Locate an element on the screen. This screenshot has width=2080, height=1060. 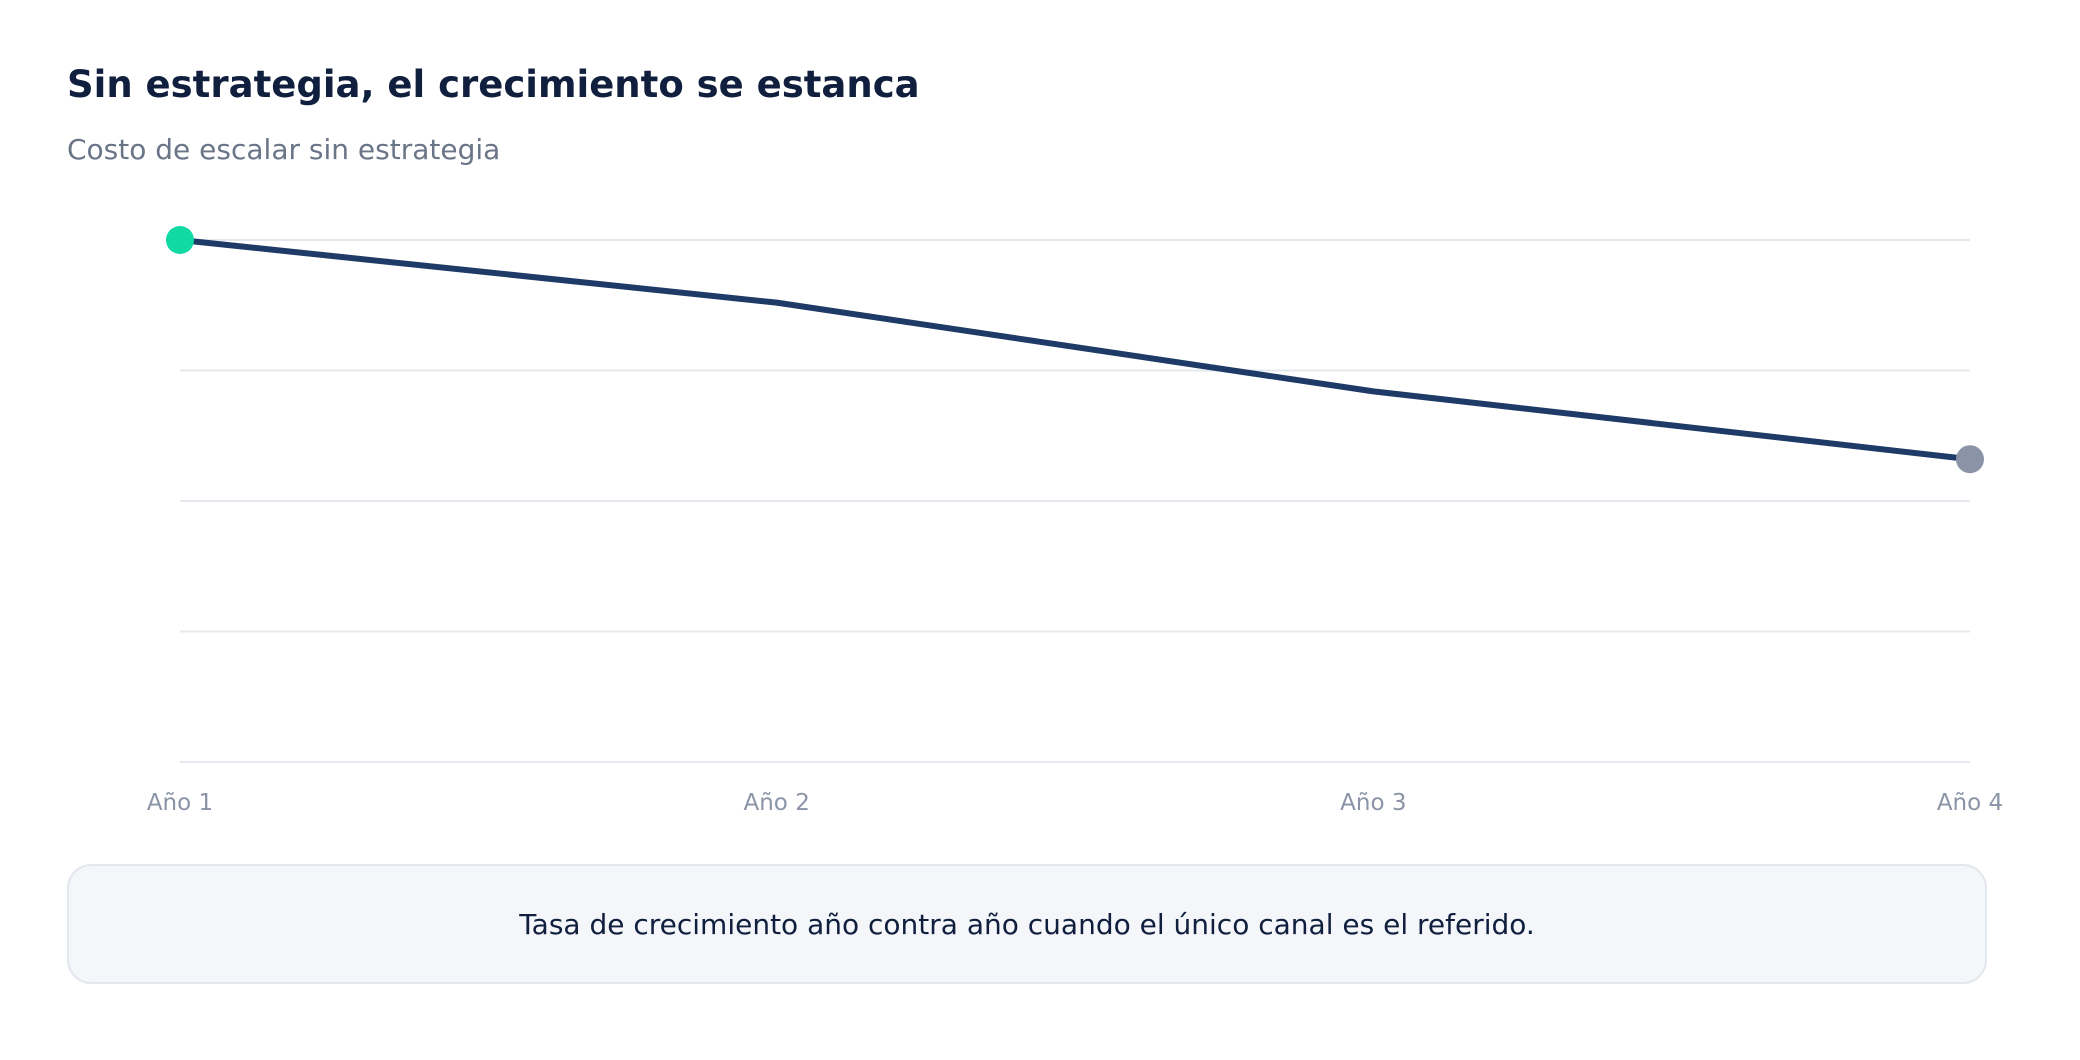
chart-subtitle: Costo de escalar sin estrategia is located at coordinates (284, 149).